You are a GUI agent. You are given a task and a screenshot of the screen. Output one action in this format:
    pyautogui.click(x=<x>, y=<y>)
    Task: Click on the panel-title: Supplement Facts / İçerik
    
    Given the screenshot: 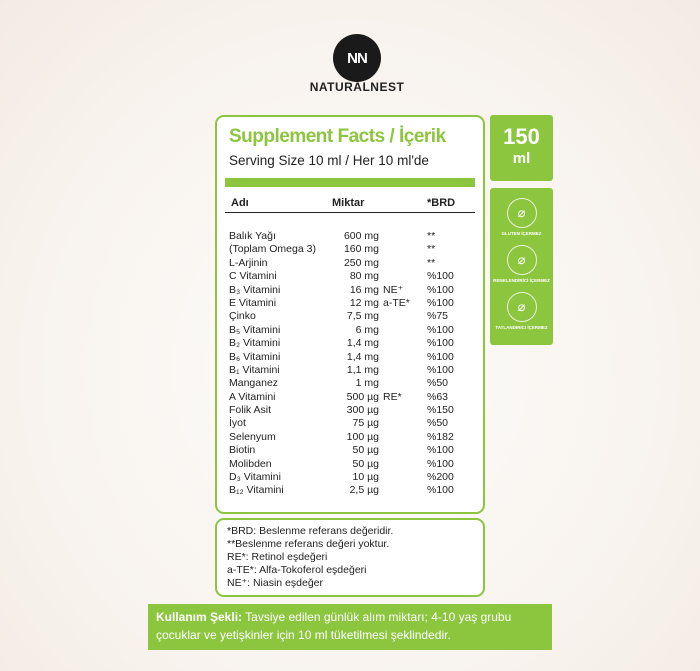 What is the action you would take?
    pyautogui.click(x=337, y=136)
    